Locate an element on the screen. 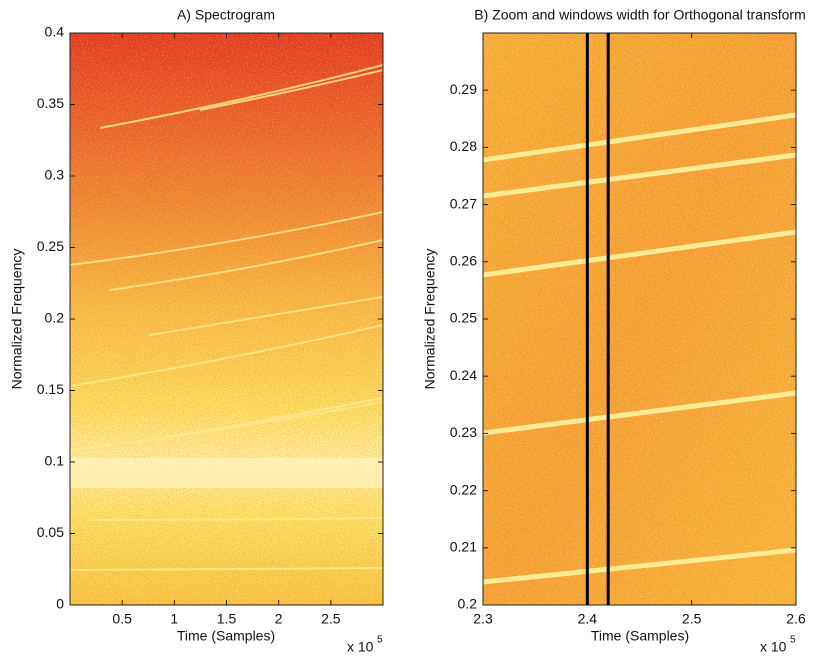 This screenshot has width=832, height=657. y-tick-label: 0.3 is located at coordinates (55, 175).